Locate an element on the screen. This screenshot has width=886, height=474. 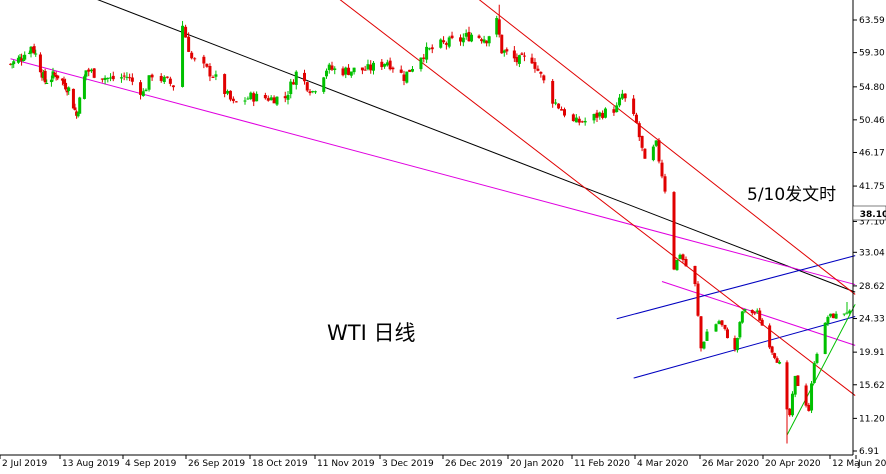
x-tick-label: 11 Feb 2020 is located at coordinates (602, 464).